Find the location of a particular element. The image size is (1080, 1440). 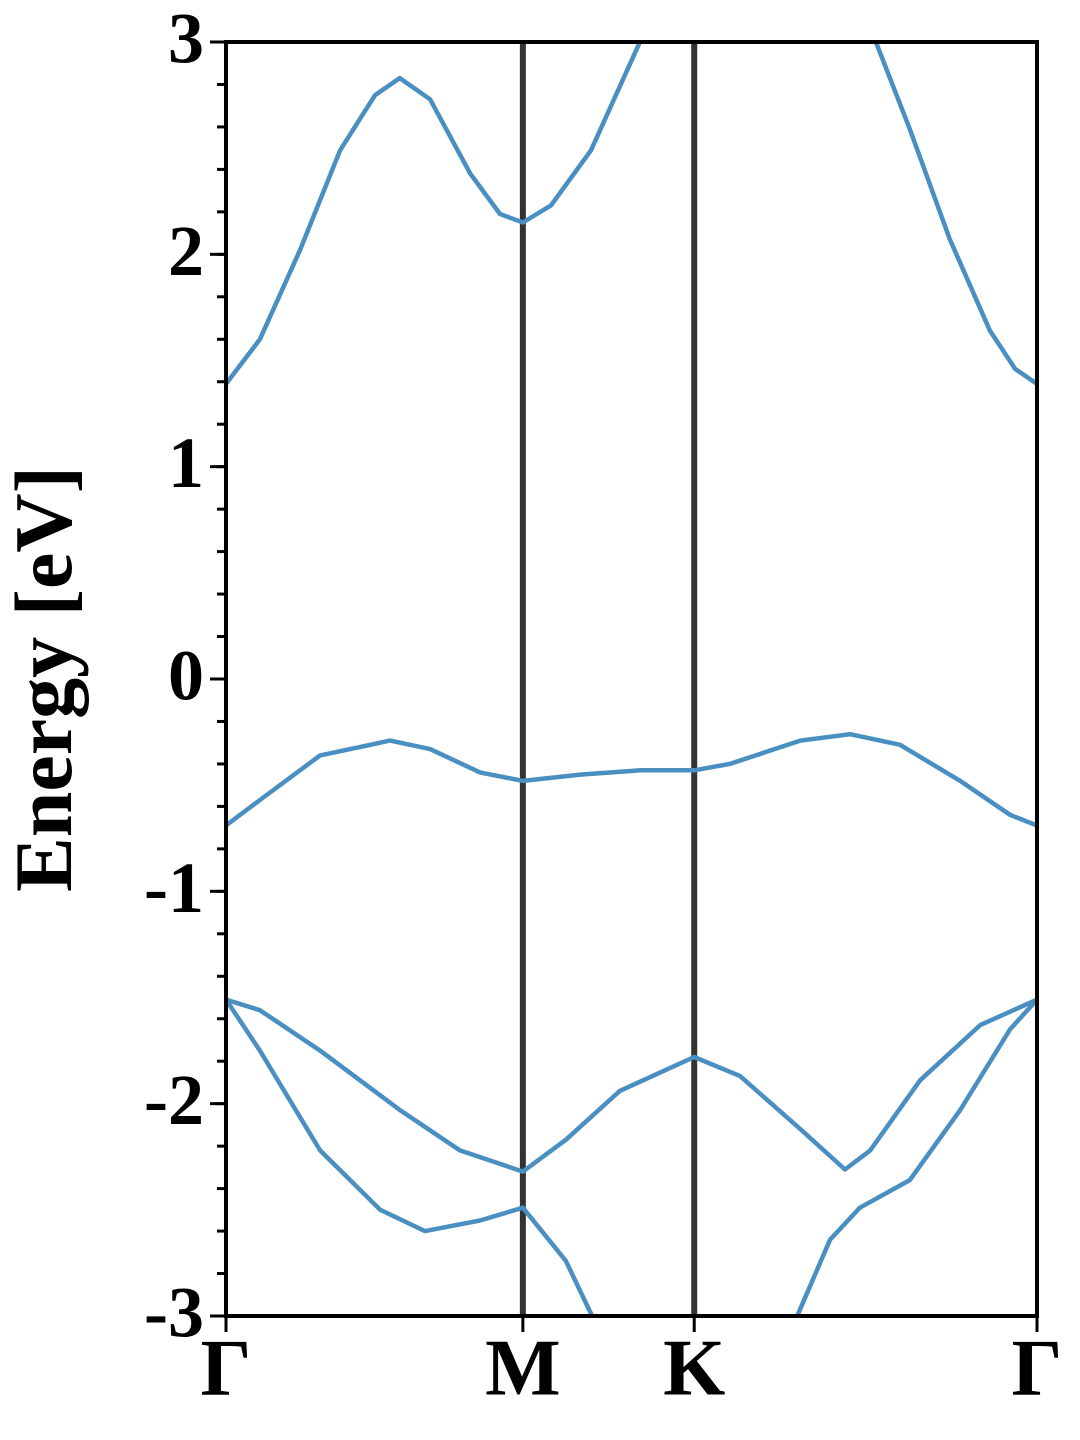

y-tick-label: 3 is located at coordinates (186, 39).